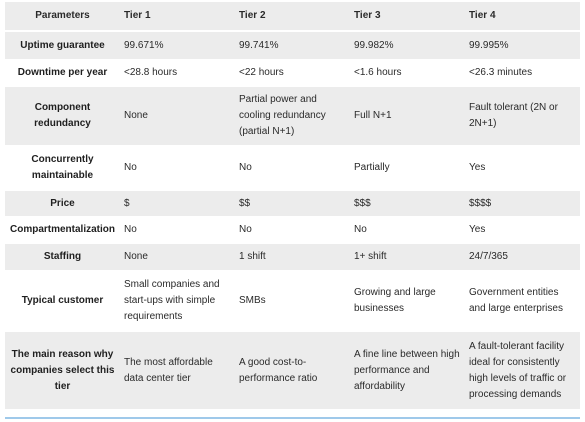 This screenshot has height=422, width=585. I want to click on header-tier-3: Tier 3, so click(407, 15).